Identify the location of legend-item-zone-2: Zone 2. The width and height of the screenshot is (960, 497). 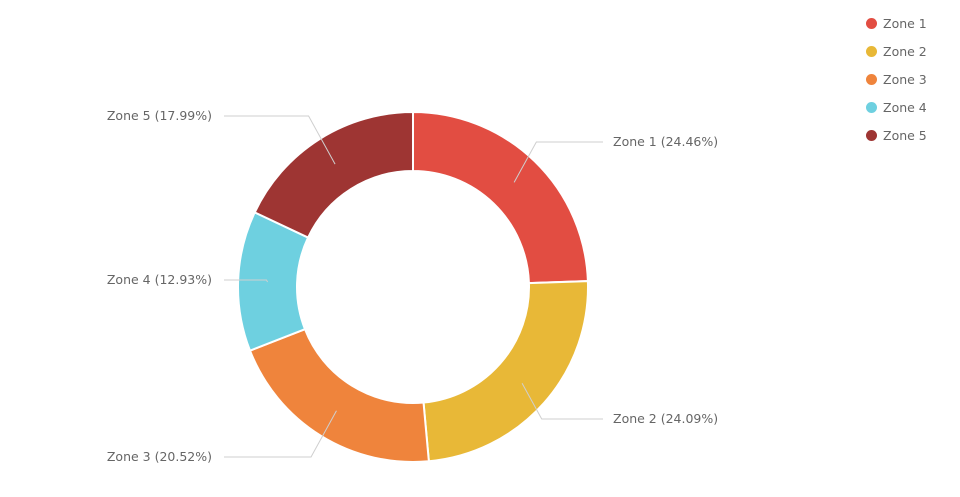
(911, 51).